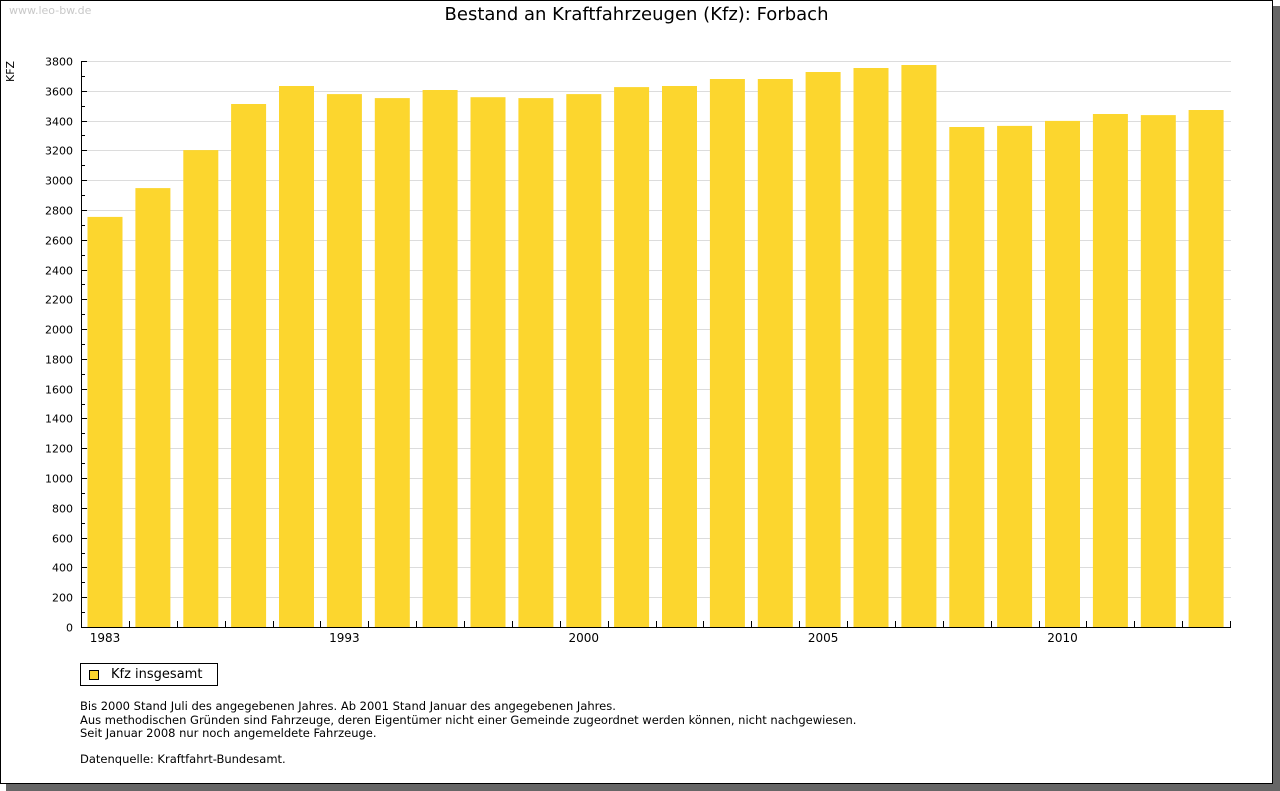 The image size is (1280, 791). What do you see at coordinates (62, 539) in the screenshot?
I see `y-tick-label: 600` at bounding box center [62, 539].